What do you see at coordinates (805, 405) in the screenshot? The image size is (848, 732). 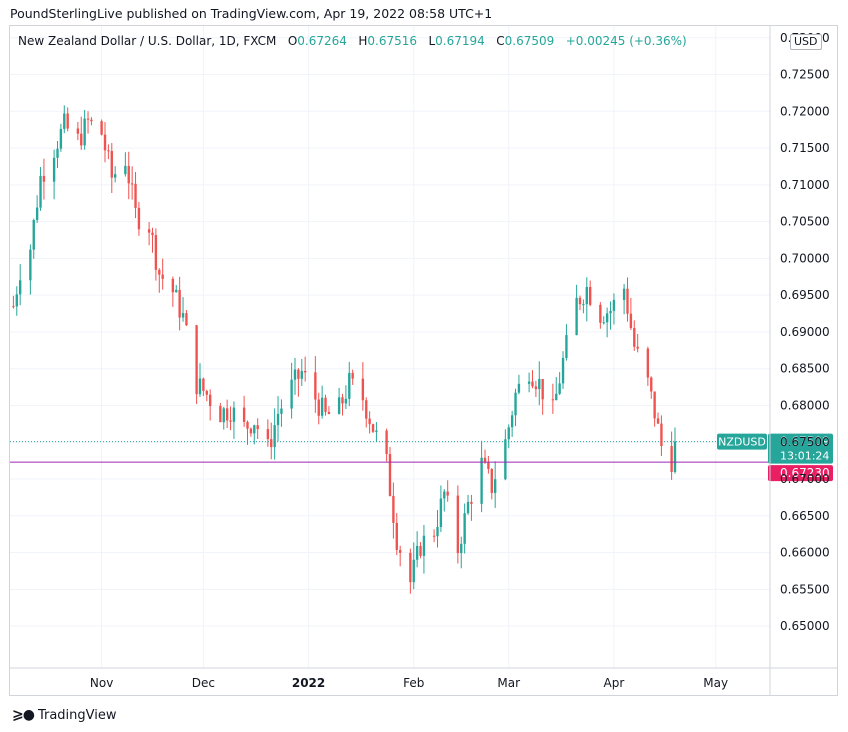 I see `price-tick-label: 0.68000` at bounding box center [805, 405].